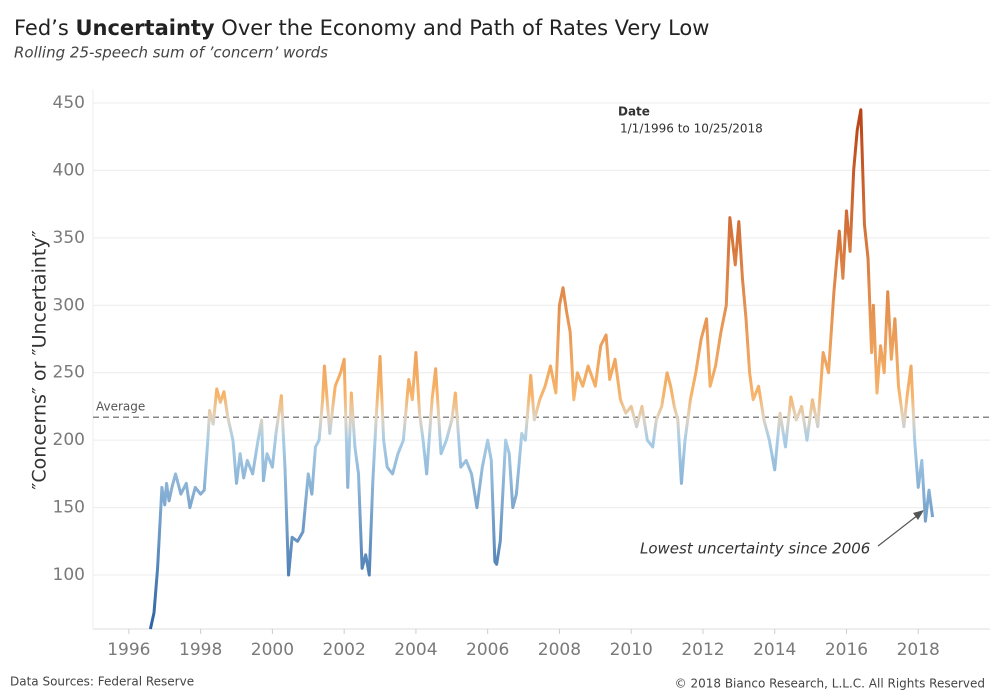 Image resolution: width=1000 pixels, height=700 pixels. I want to click on y-tick-label: 100, so click(69, 575).